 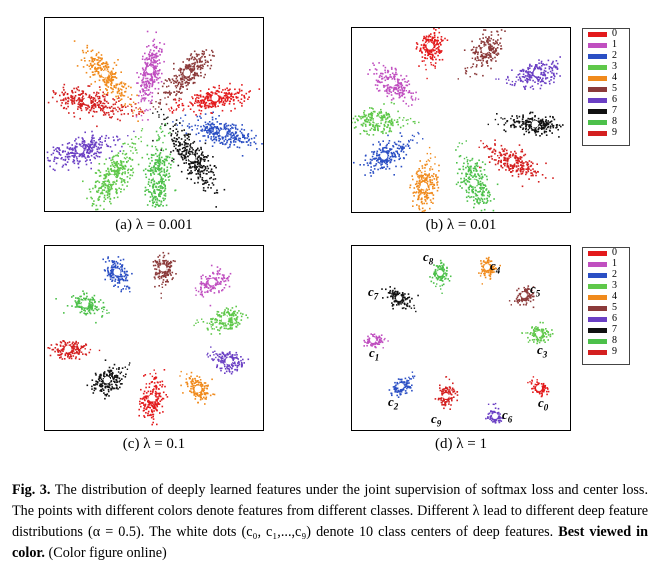 What do you see at coordinates (154, 120) in the screenshot?
I see `scatter-a` at bounding box center [154, 120].